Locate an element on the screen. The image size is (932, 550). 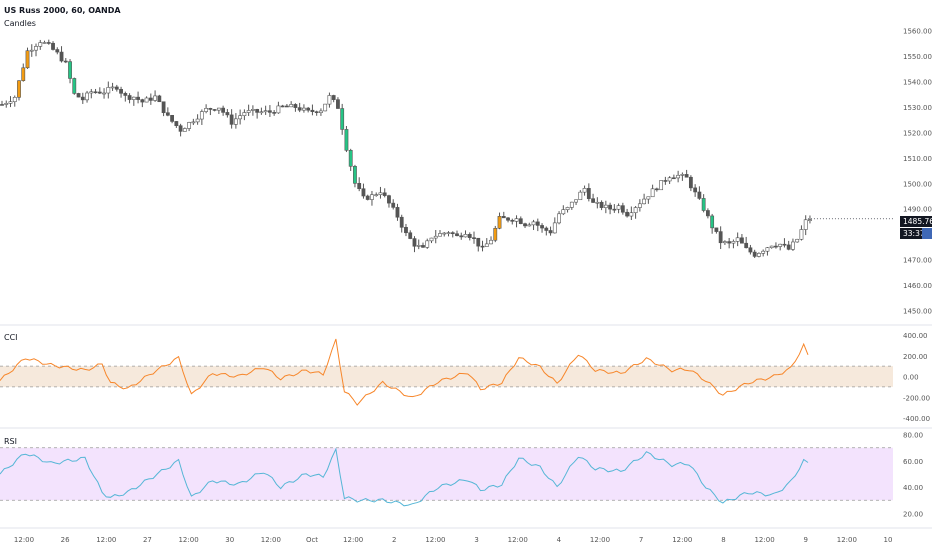
chart-title: US Russ 2000, 60, OANDA is located at coordinates (62, 10).